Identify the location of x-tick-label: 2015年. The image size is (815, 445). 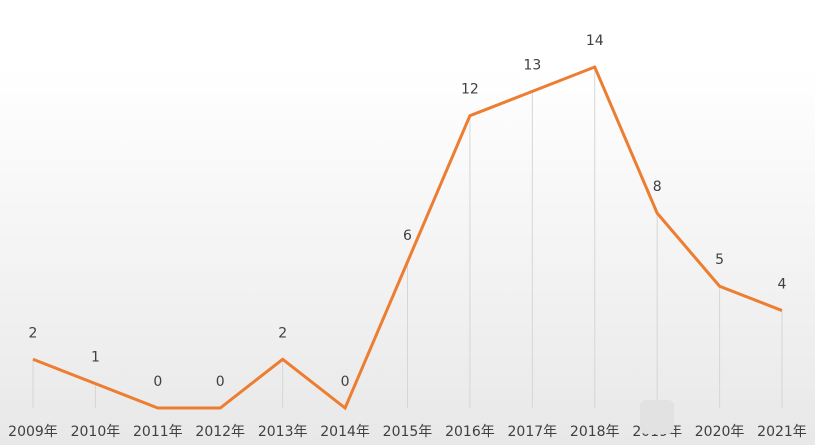
(408, 432).